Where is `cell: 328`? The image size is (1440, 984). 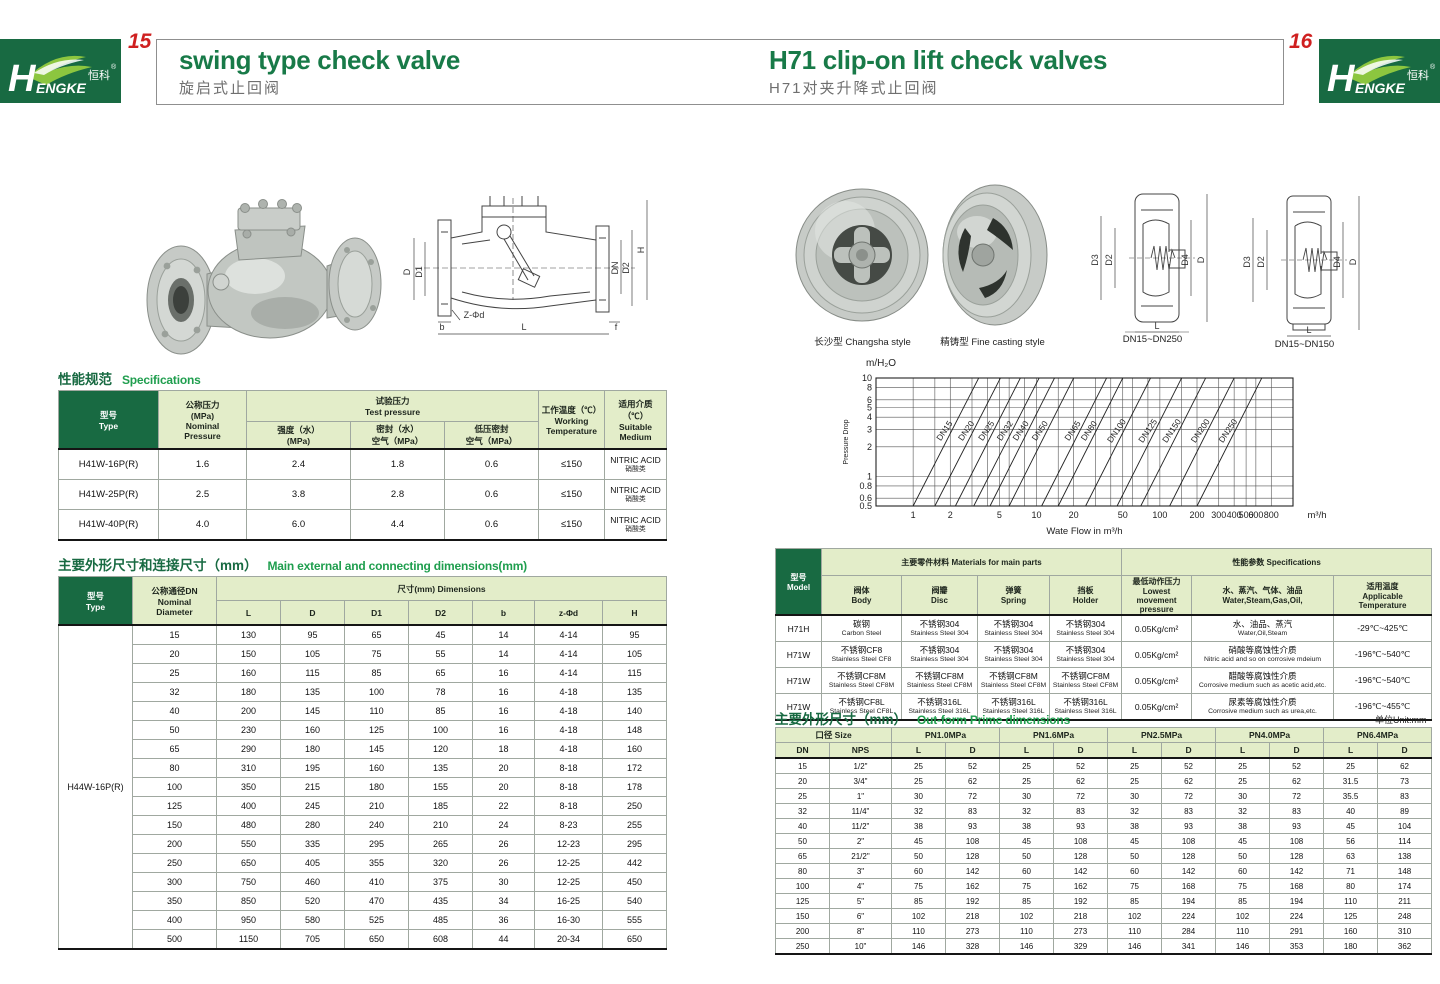
cell: 328 is located at coordinates (972, 946).